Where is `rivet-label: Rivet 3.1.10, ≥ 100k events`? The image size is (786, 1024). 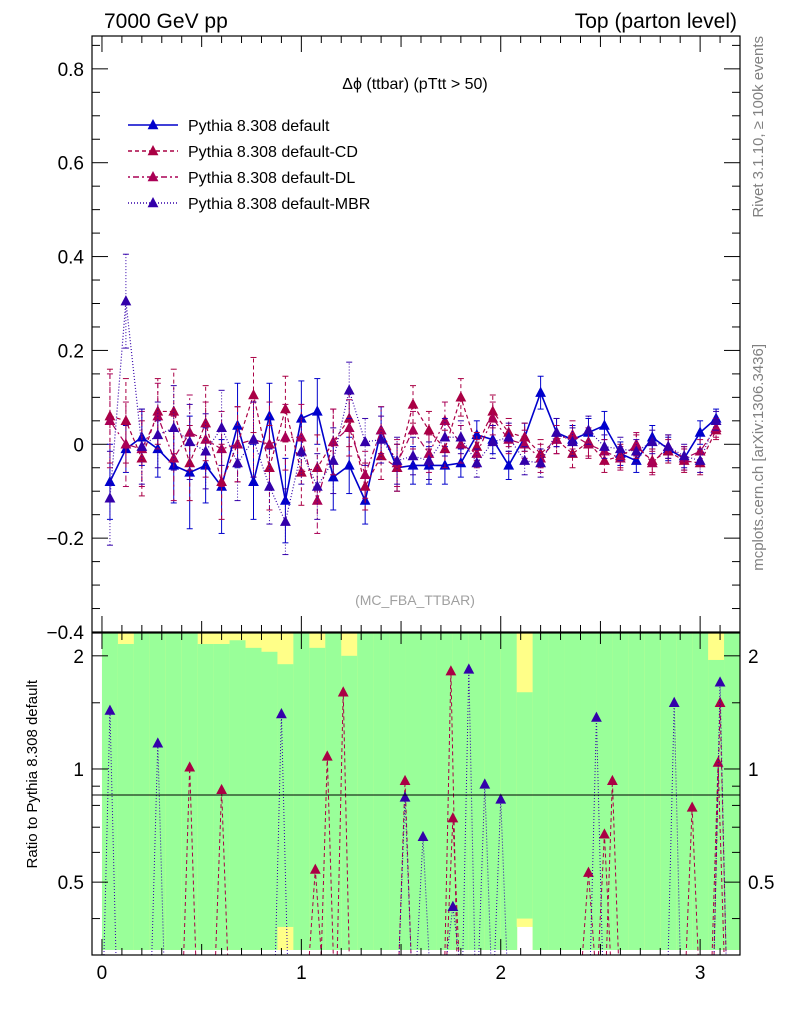
rivet-label: Rivet 3.1.10, ≥ 100k events is located at coordinates (758, 127).